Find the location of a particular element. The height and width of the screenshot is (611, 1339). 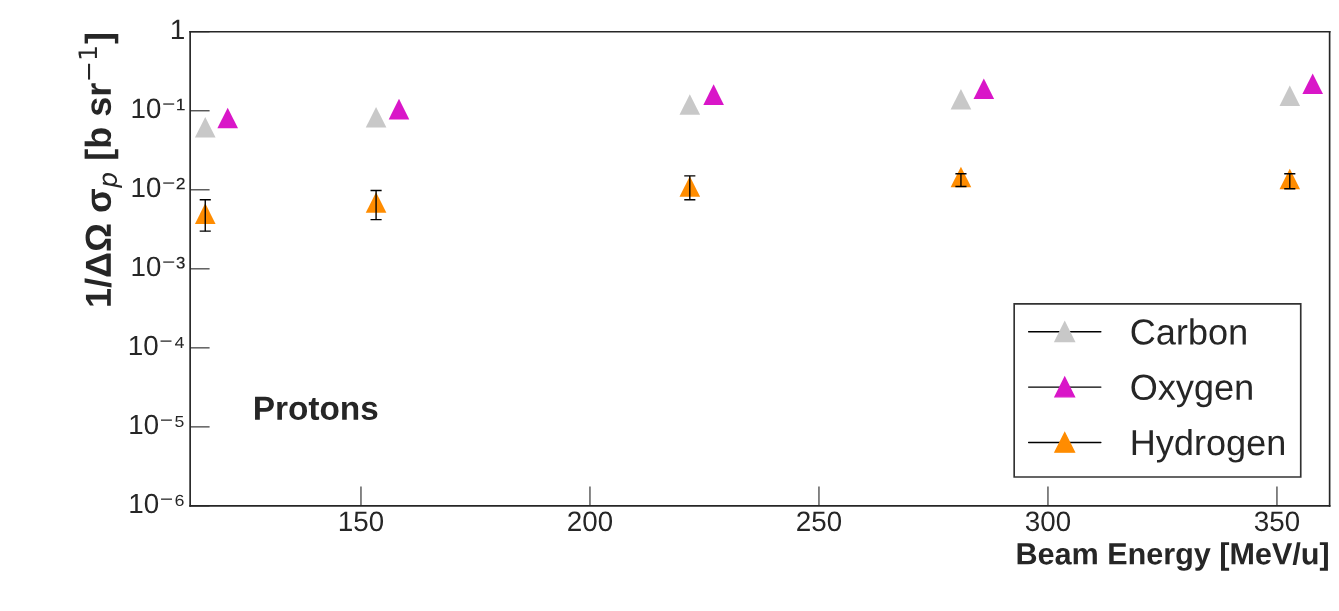

legend-label: Oxygen is located at coordinates (1191, 391).